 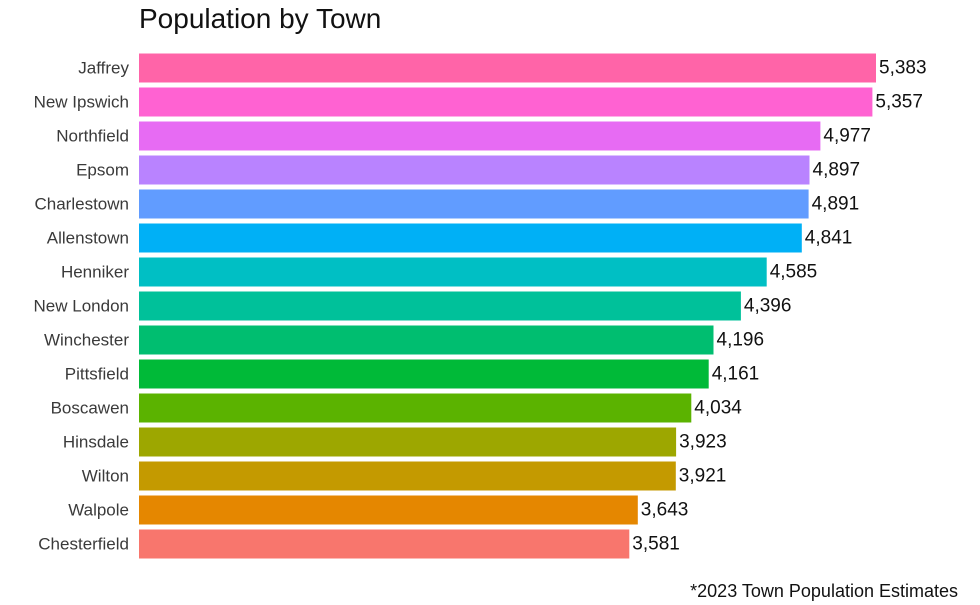 What do you see at coordinates (90, 408) in the screenshot?
I see `category-label-boscawen: Boscawen` at bounding box center [90, 408].